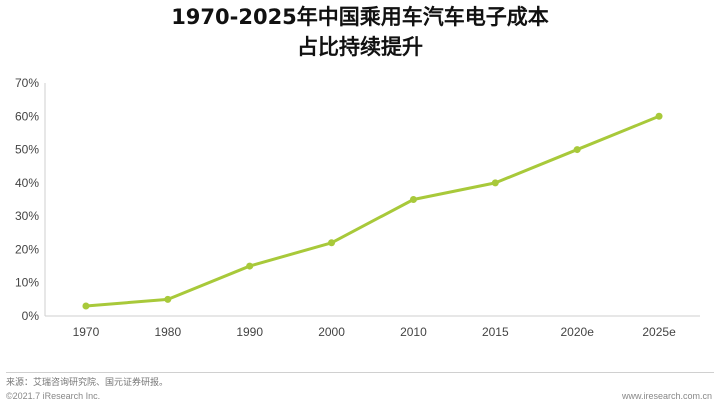  I want to click on y-tick-label: 60%, so click(27, 116).